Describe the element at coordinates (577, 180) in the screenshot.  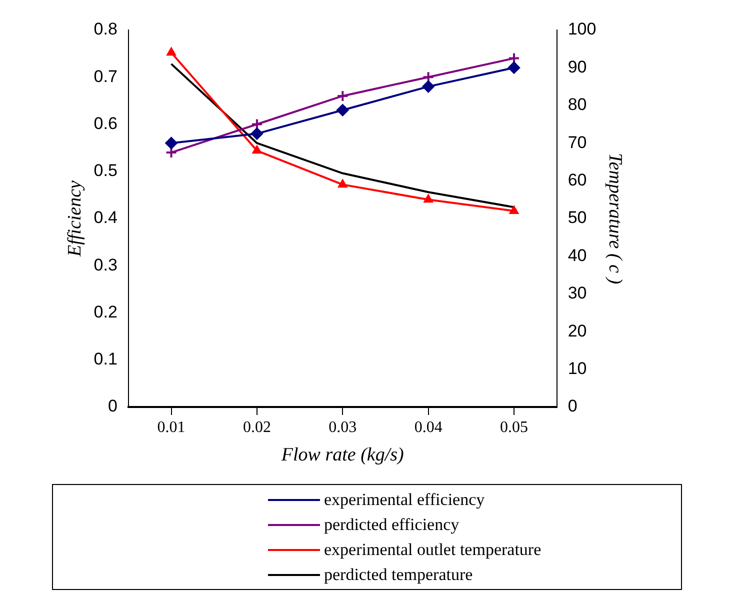
I see `y2-tick-label: 60` at that location.